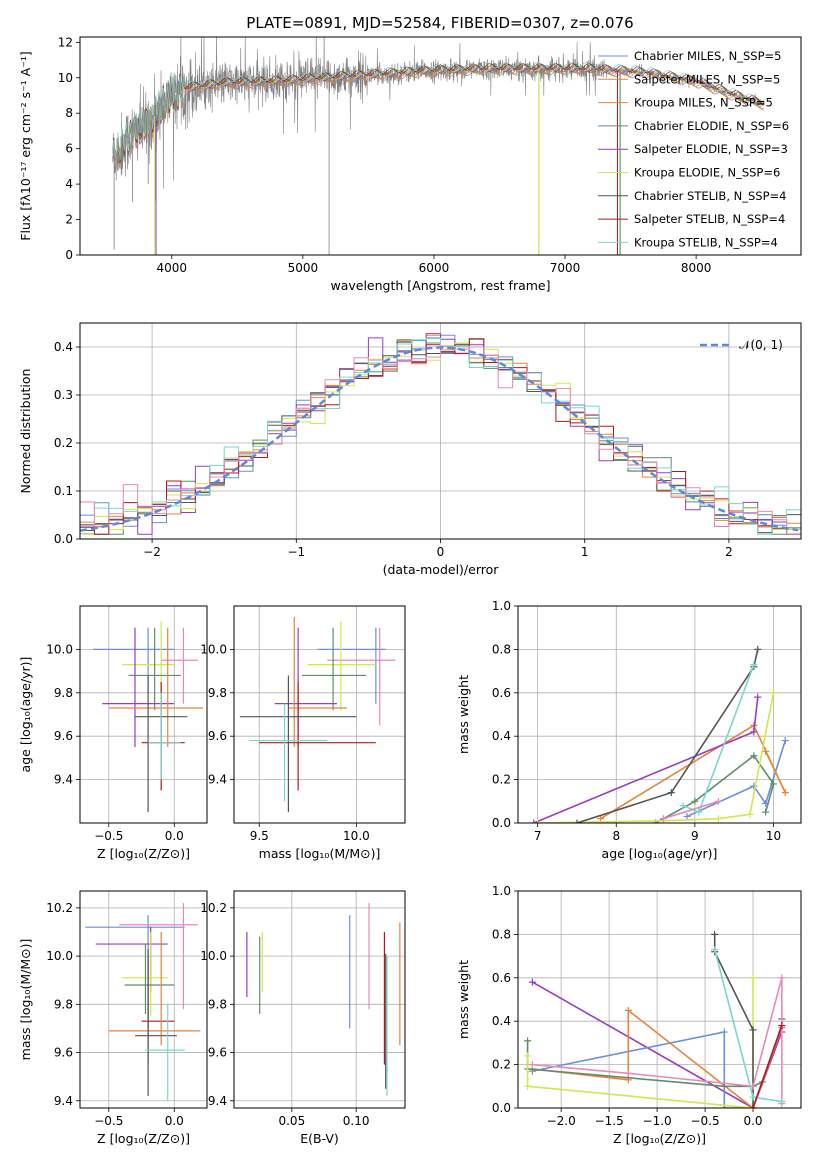  What do you see at coordinates (585, 552) in the screenshot?
I see `residuals-xtick-label-3: 1` at bounding box center [585, 552].